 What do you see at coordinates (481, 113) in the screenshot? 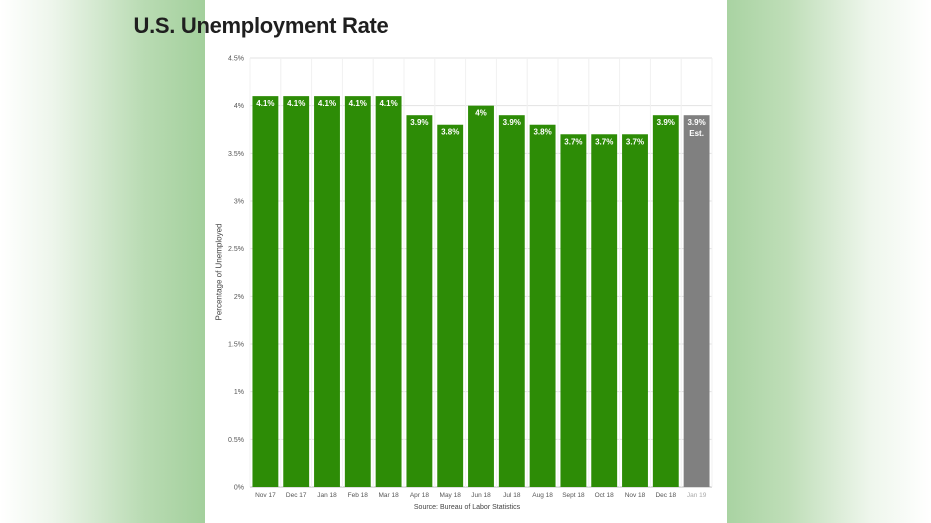
I see `bar-value-label: 4%` at bounding box center [481, 113].